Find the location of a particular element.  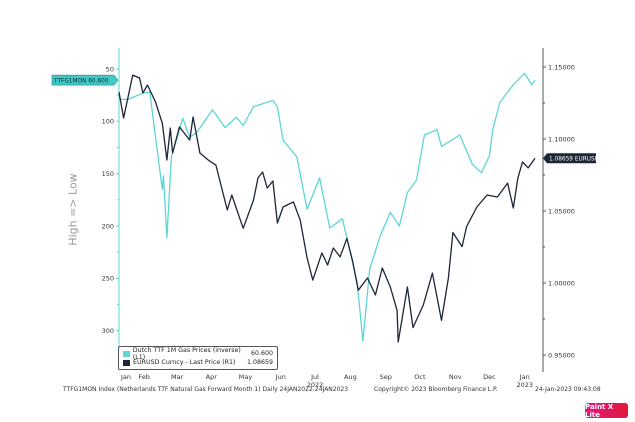

left-tick-label: 50 is located at coordinates (110, 69).